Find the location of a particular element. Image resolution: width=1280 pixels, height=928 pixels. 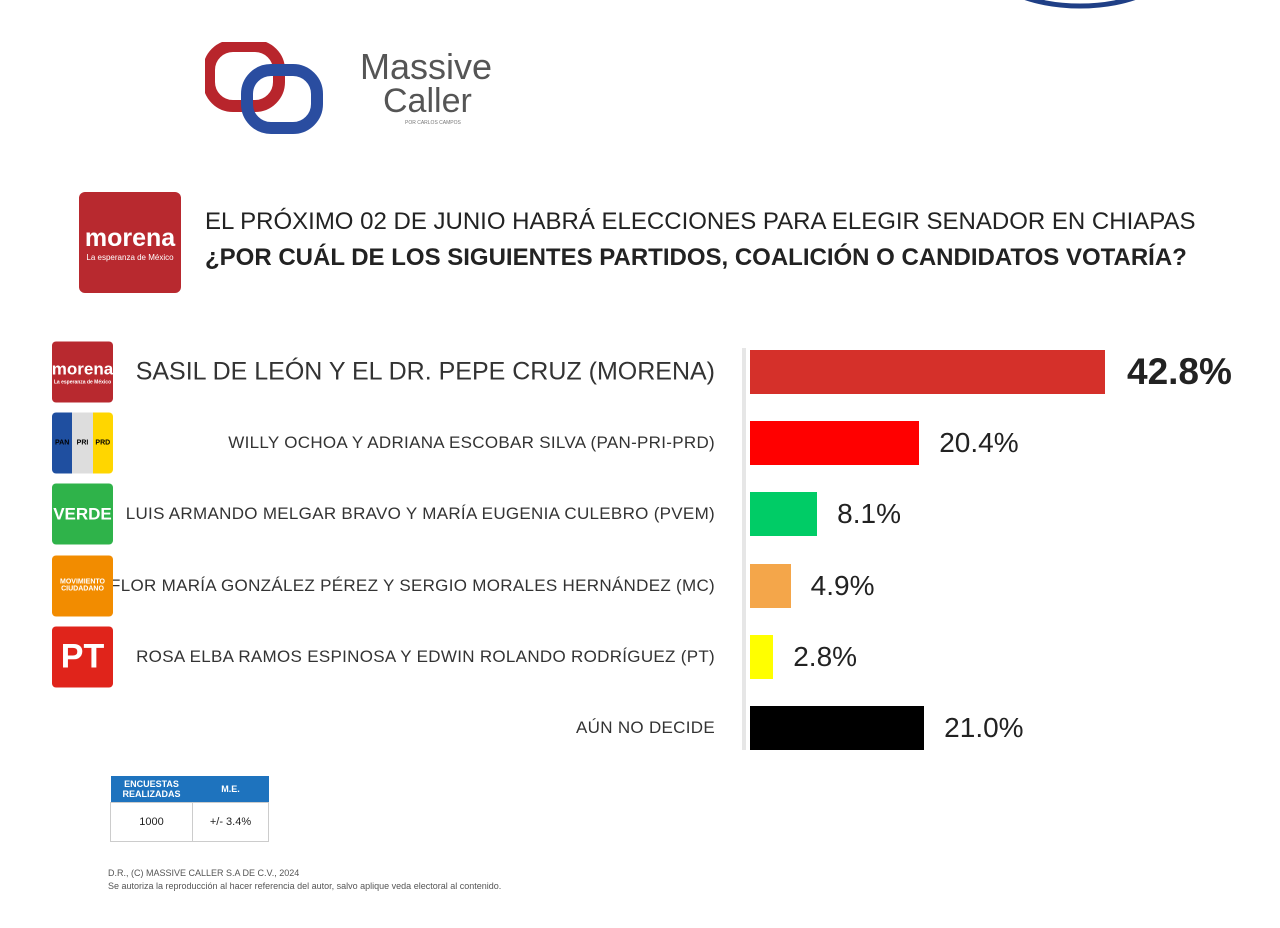

party-logo: MOVIMIENTO CIUDADANO is located at coordinates (82, 586).